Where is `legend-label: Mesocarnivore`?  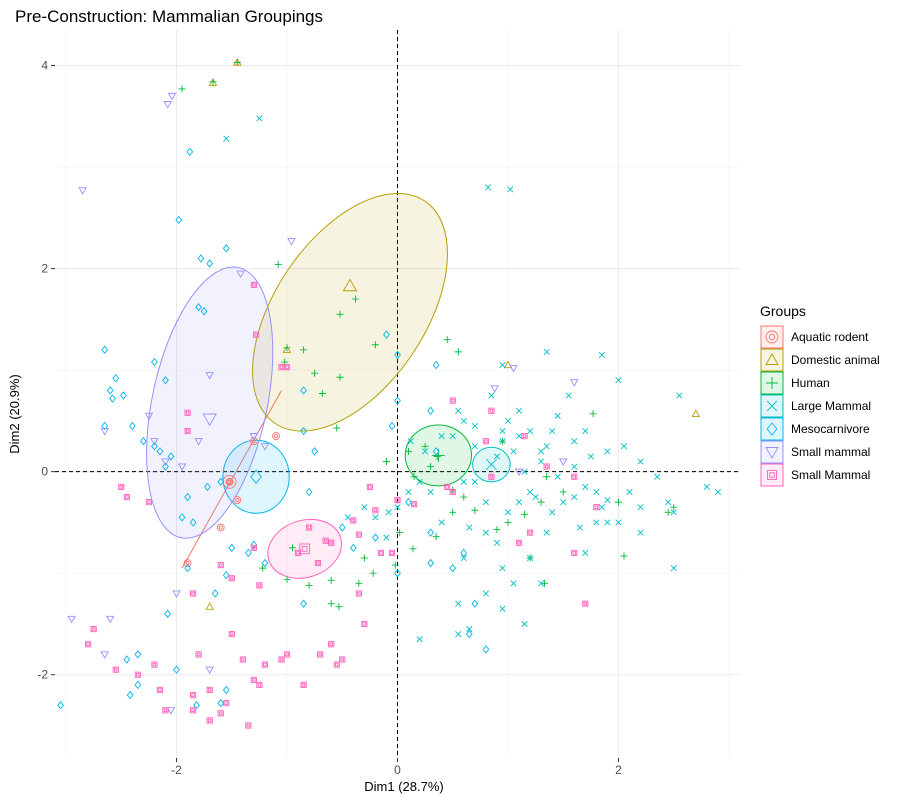 legend-label: Mesocarnivore is located at coordinates (830, 429).